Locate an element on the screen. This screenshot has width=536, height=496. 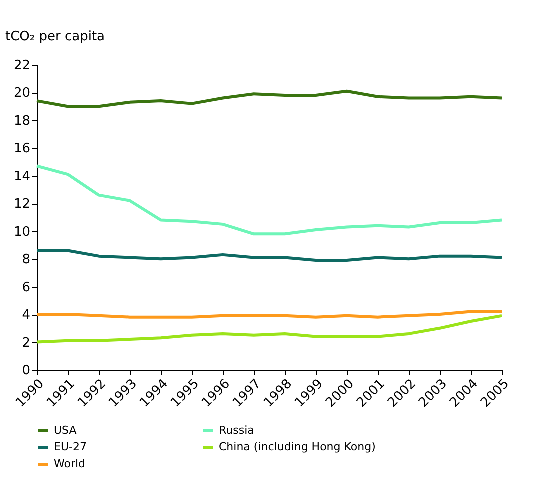
y-tick-label: 8 is located at coordinates (26, 260).